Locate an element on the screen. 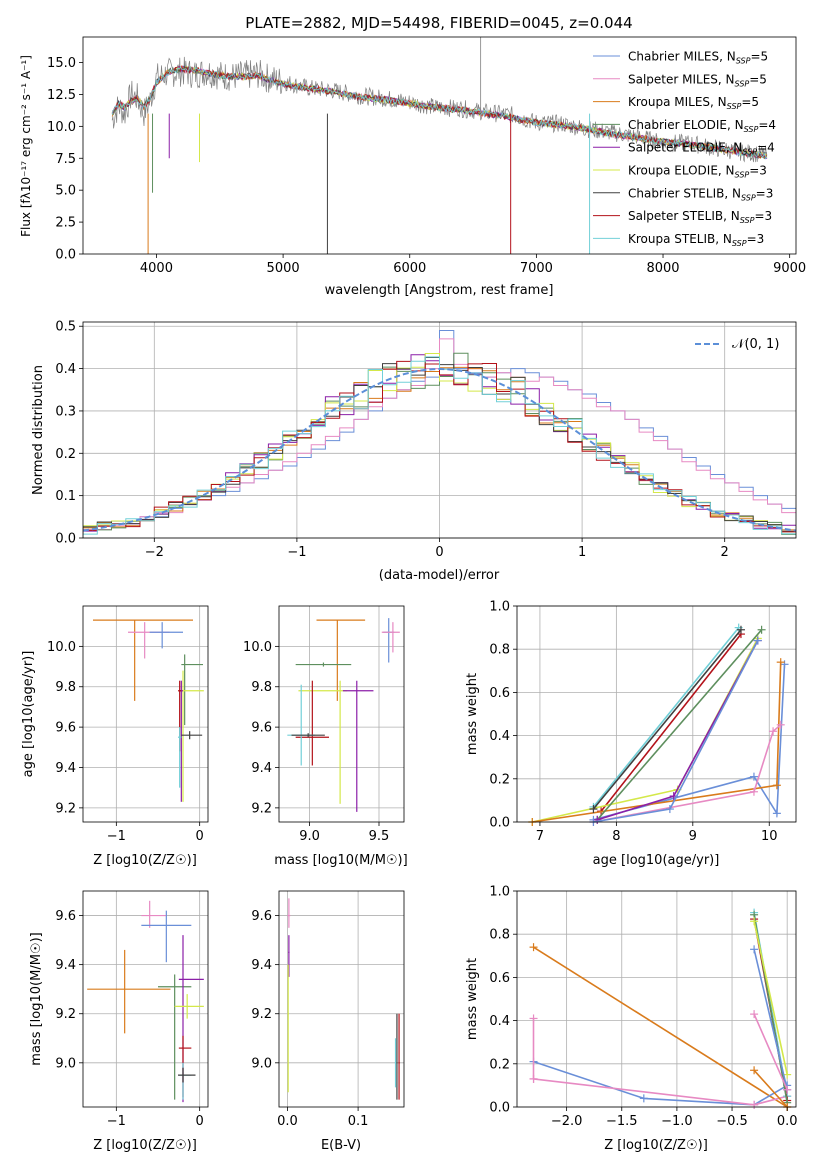  age-vs-z-ticks: −1 0 9.2 9.4 9.6 9.8 10.0 is located at coordinates (125, 742).